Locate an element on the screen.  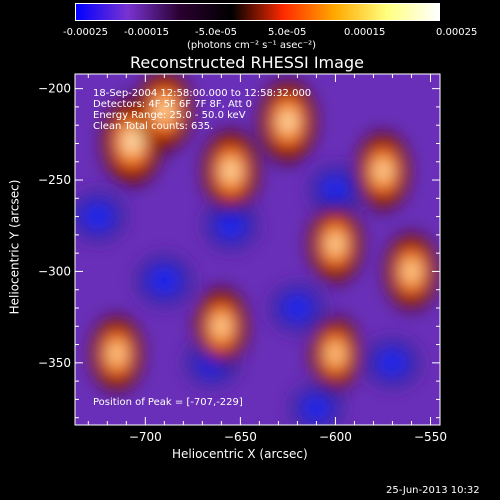
colorbar-tick-label: 0.00015 is located at coordinates (365, 32).